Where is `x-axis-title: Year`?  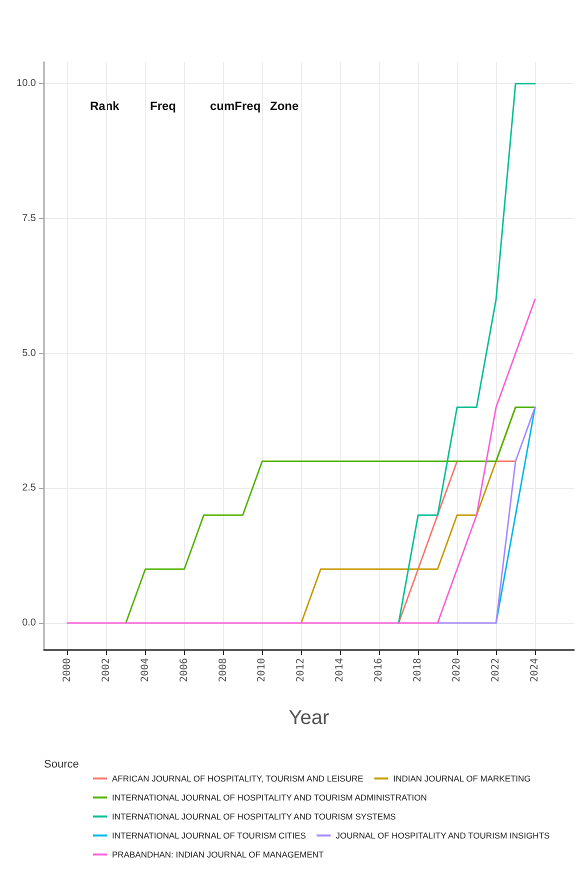
x-axis-title: Year is located at coordinates (309, 718).